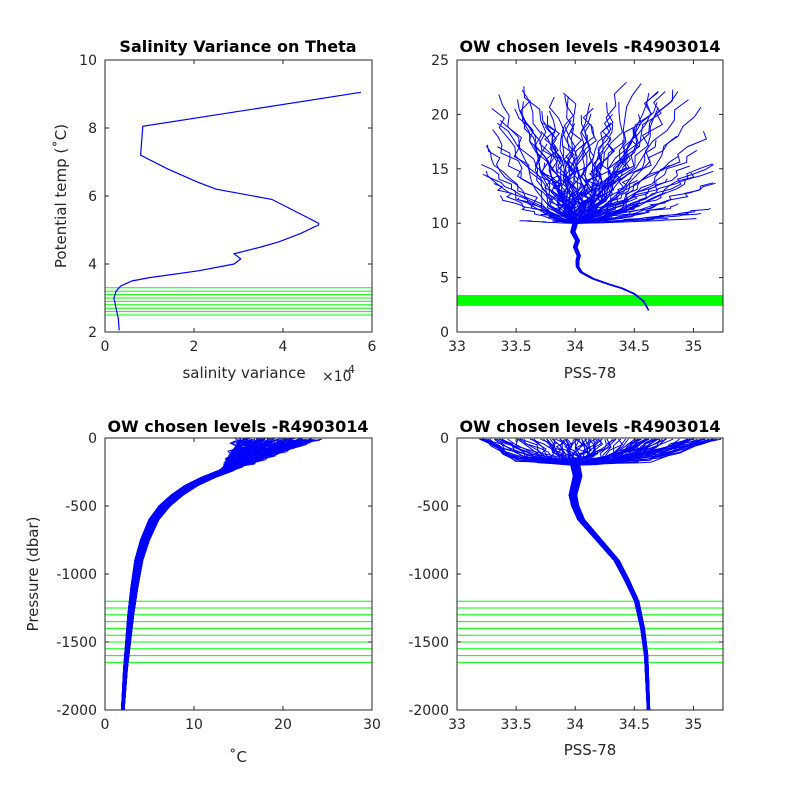  Describe the element at coordinates (428, 711) in the screenshot. I see `y-tick-label: -2000` at that location.